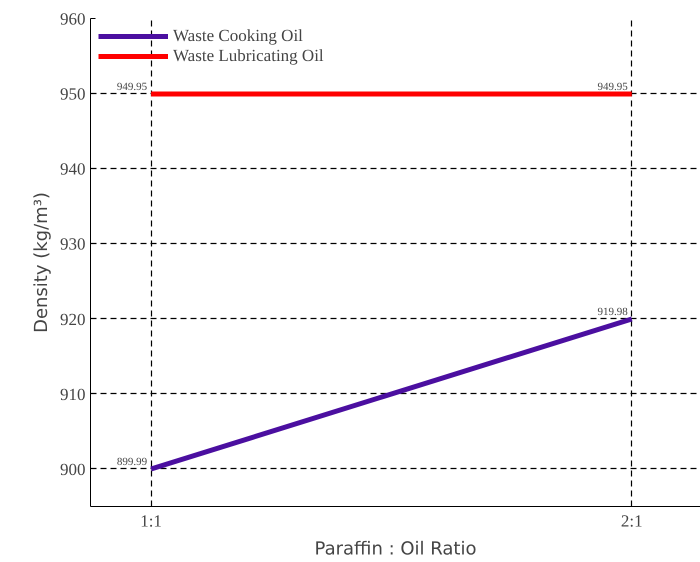  I want to click on x-tick-label: 1:1, so click(151, 521).